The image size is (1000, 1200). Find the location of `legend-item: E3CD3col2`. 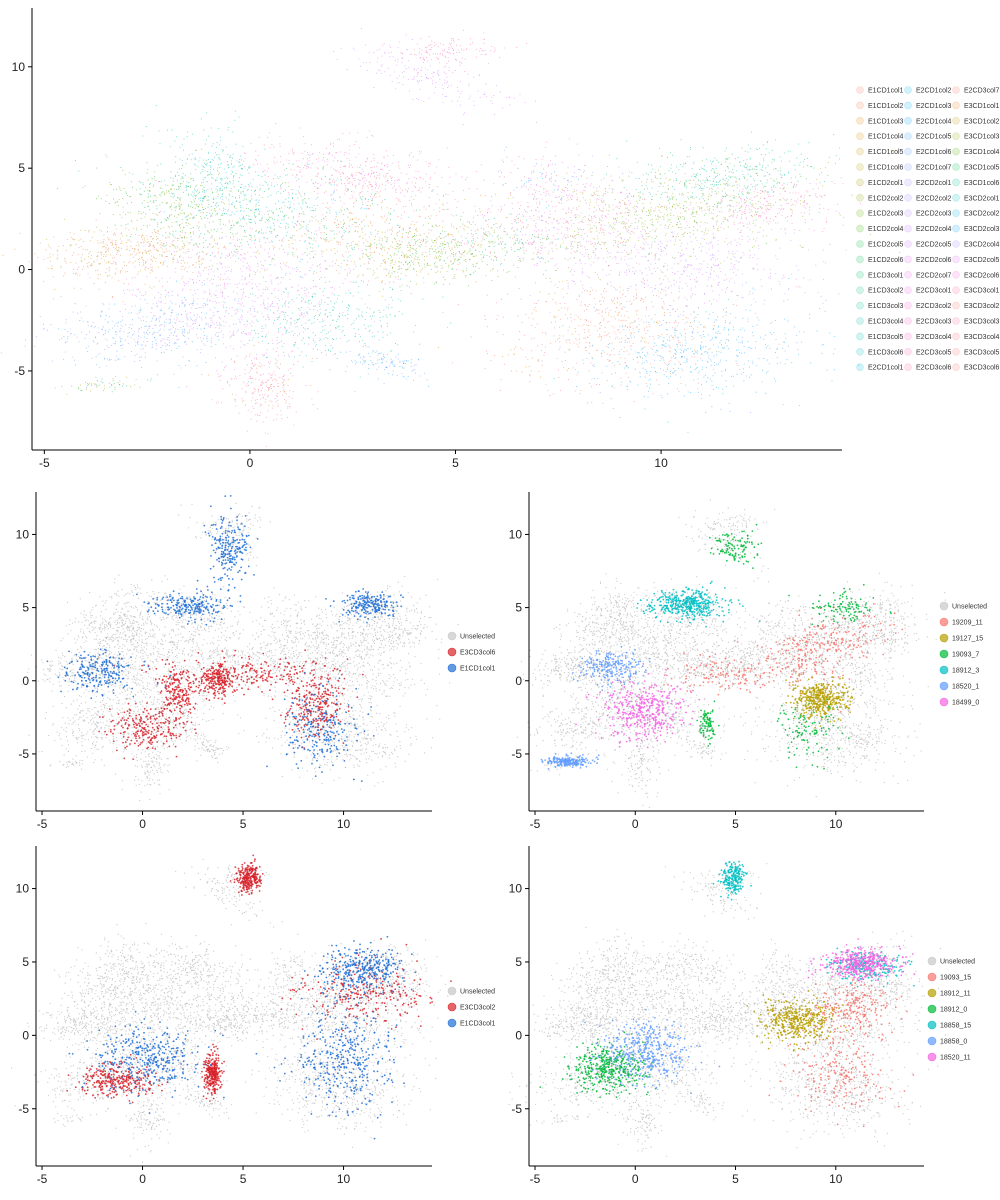

legend-item: E3CD3col2 is located at coordinates (976, 306).